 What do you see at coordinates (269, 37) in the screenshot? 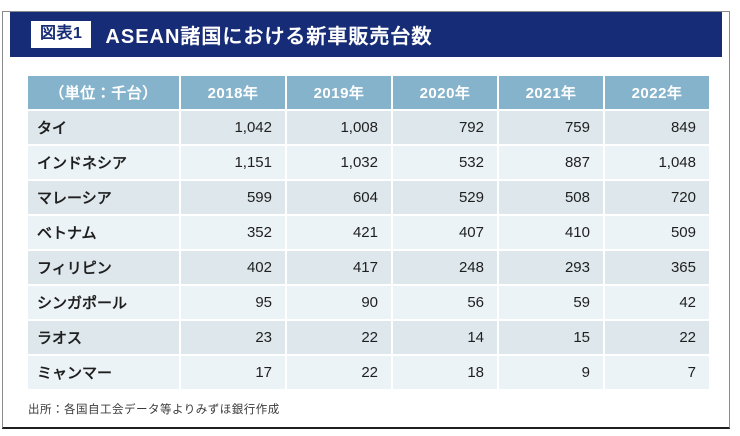
I see `figure-title: ASEAN諸国における新車販売台数` at bounding box center [269, 37].